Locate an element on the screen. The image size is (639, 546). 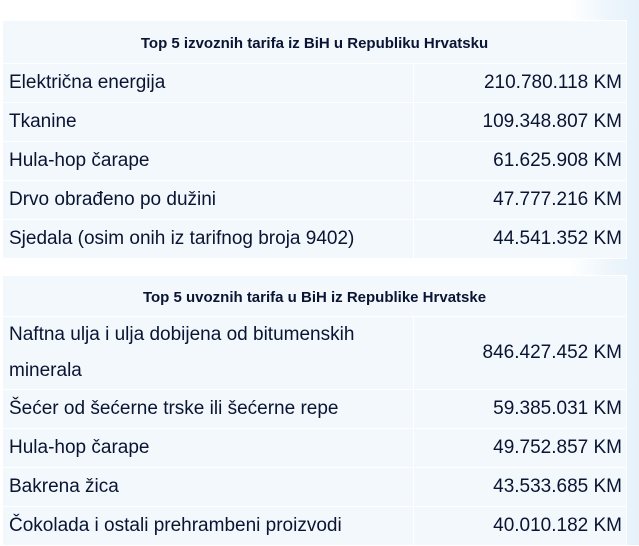
tariff-name: Drvo obrađeno po dužini is located at coordinates (208, 200).